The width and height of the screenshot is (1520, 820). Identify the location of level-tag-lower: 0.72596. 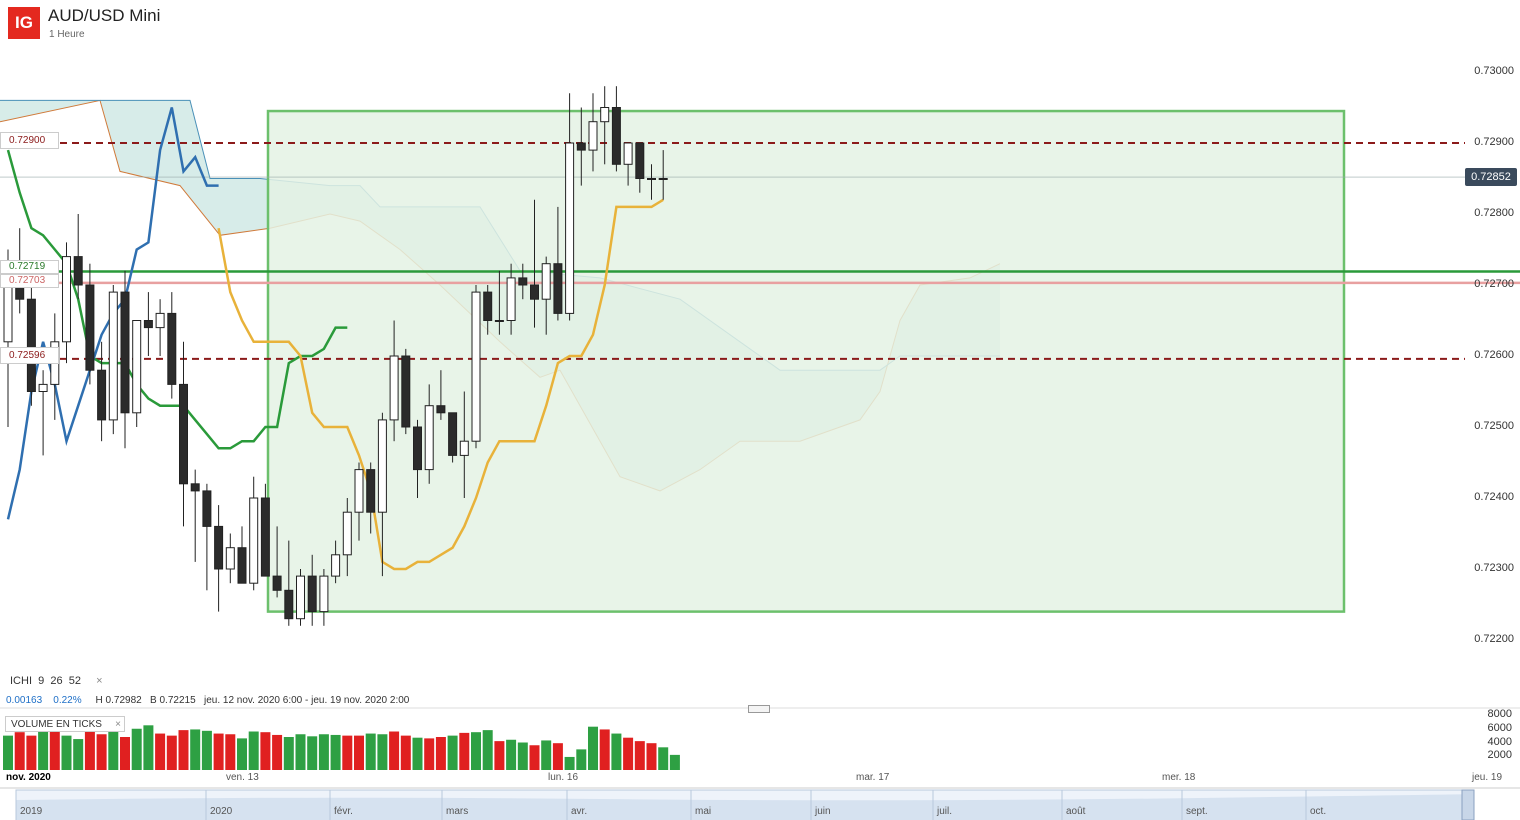
(29, 355).